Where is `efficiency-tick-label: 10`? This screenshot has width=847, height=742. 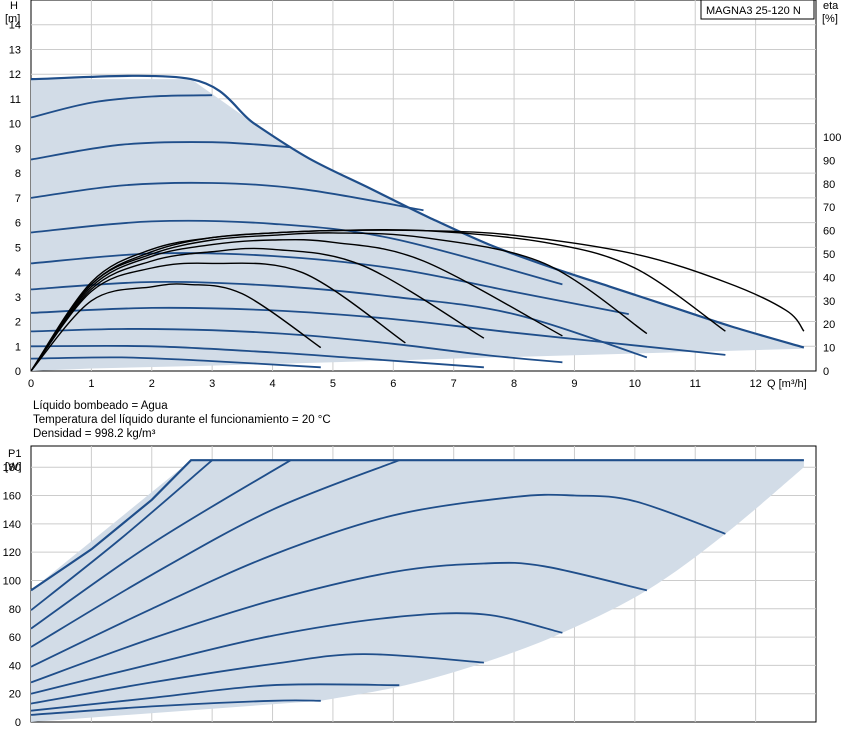 efficiency-tick-label: 10 is located at coordinates (829, 349).